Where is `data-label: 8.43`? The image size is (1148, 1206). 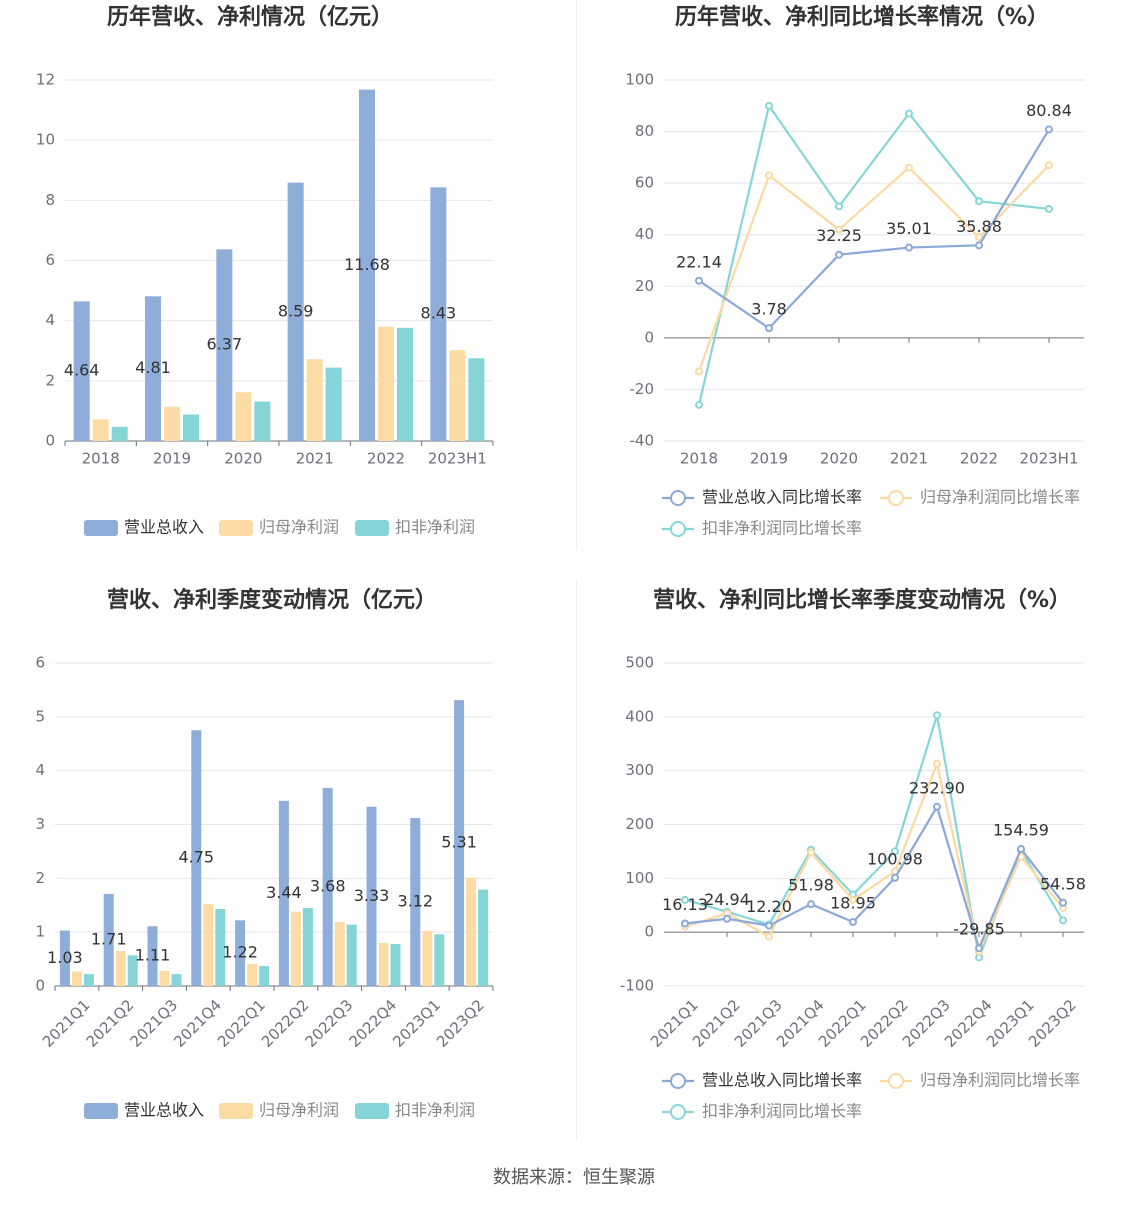 data-label: 8.43 is located at coordinates (439, 313).